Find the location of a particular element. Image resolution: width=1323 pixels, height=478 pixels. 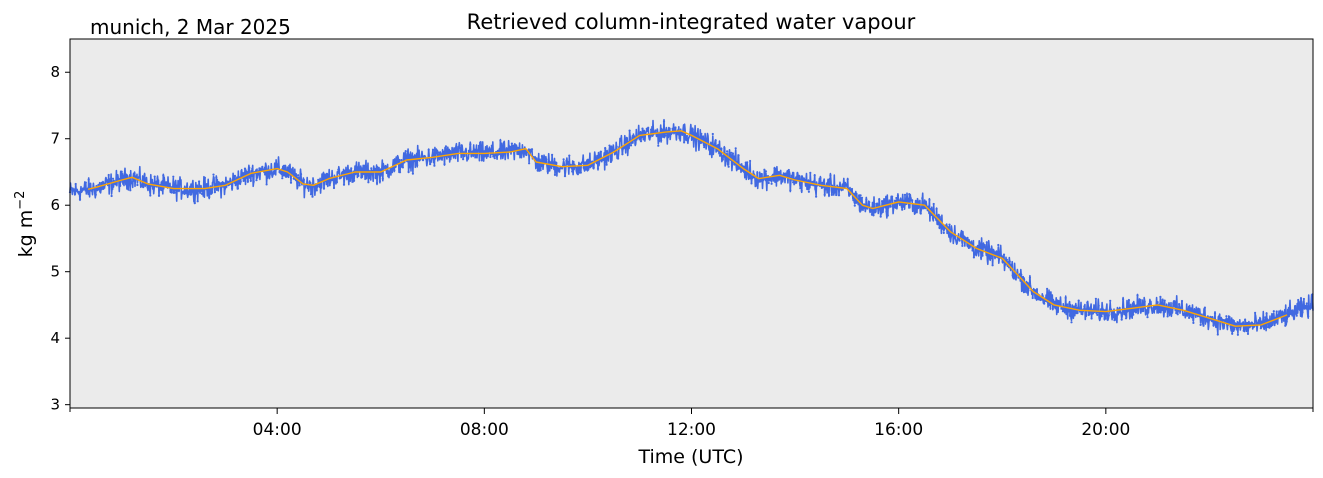

y-axis-label-main: kg m is located at coordinates (26, 234).